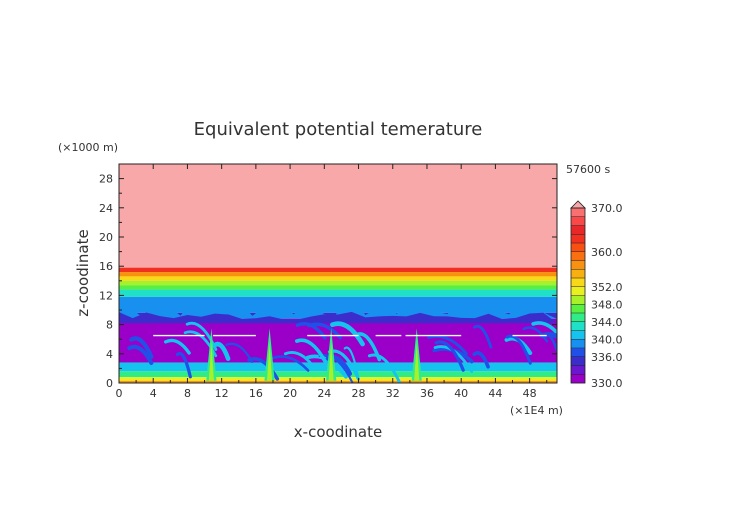 This screenshot has width=752, height=532. What do you see at coordinates (256, 393) in the screenshot?
I see `x-tick-label: 16` at bounding box center [256, 393].